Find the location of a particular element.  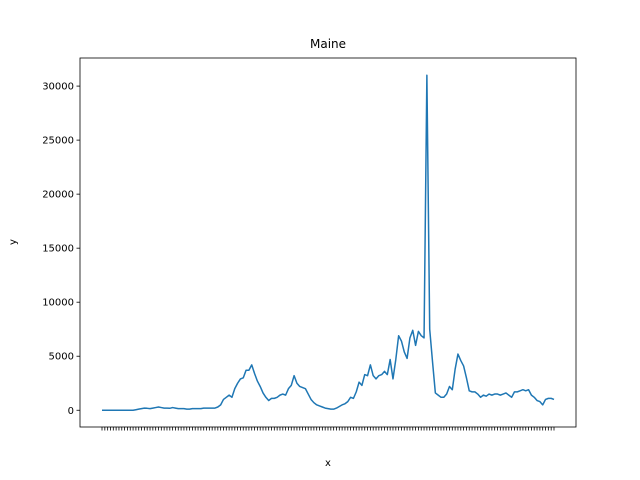

y-tick-label: 30000 is located at coordinates (58, 87).